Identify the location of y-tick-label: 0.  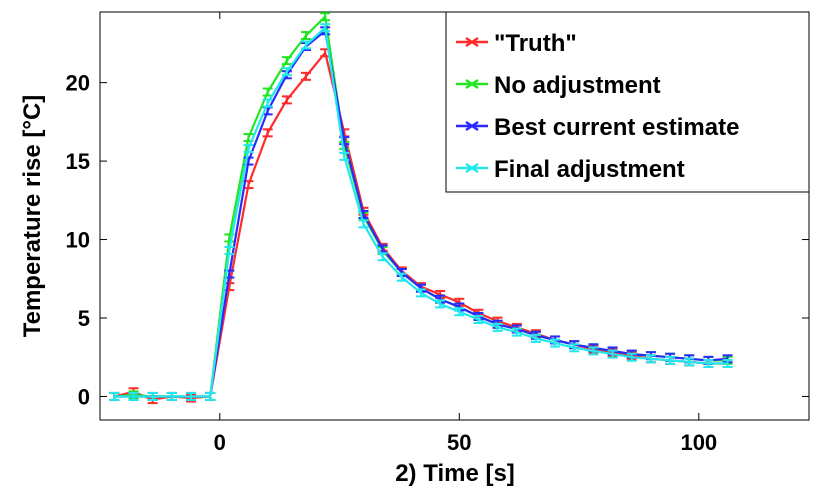
(84, 396).